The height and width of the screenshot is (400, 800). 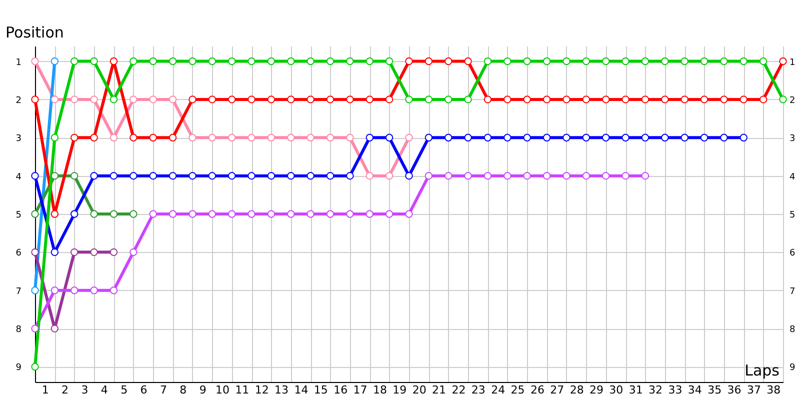 I want to click on y2-tick-label: 6, so click(x=793, y=253).